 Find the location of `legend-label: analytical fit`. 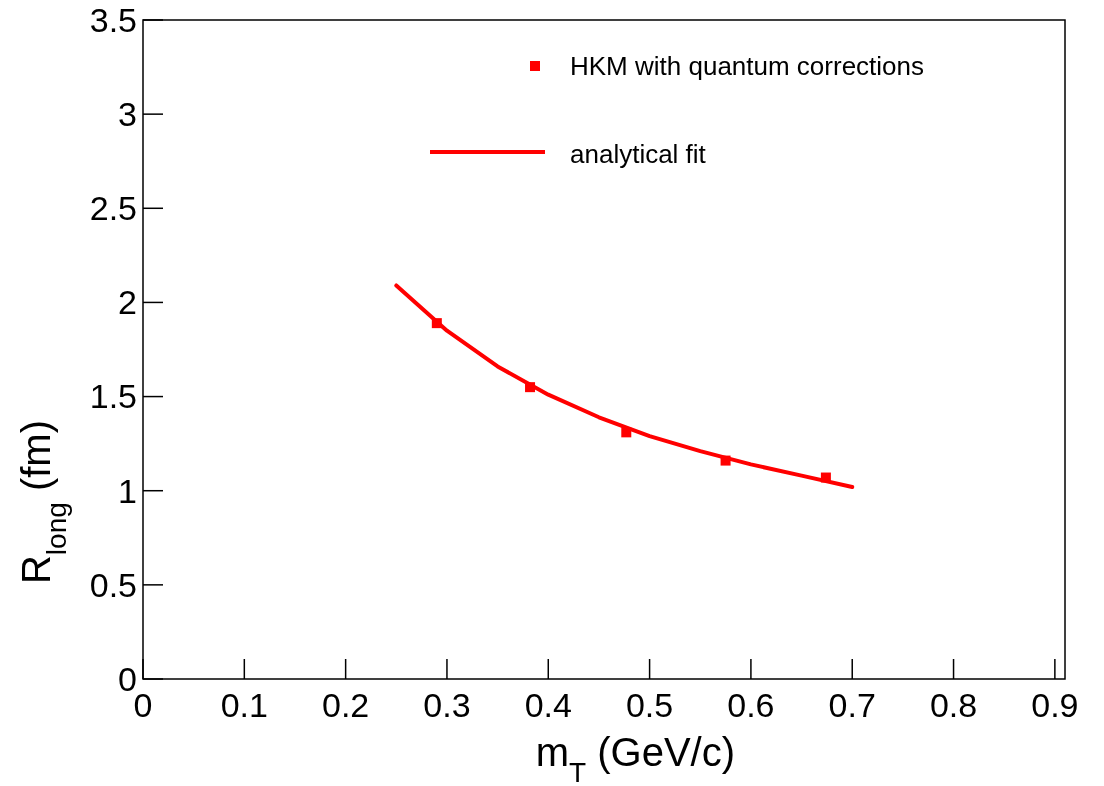

legend-label: analytical fit is located at coordinates (638, 154).